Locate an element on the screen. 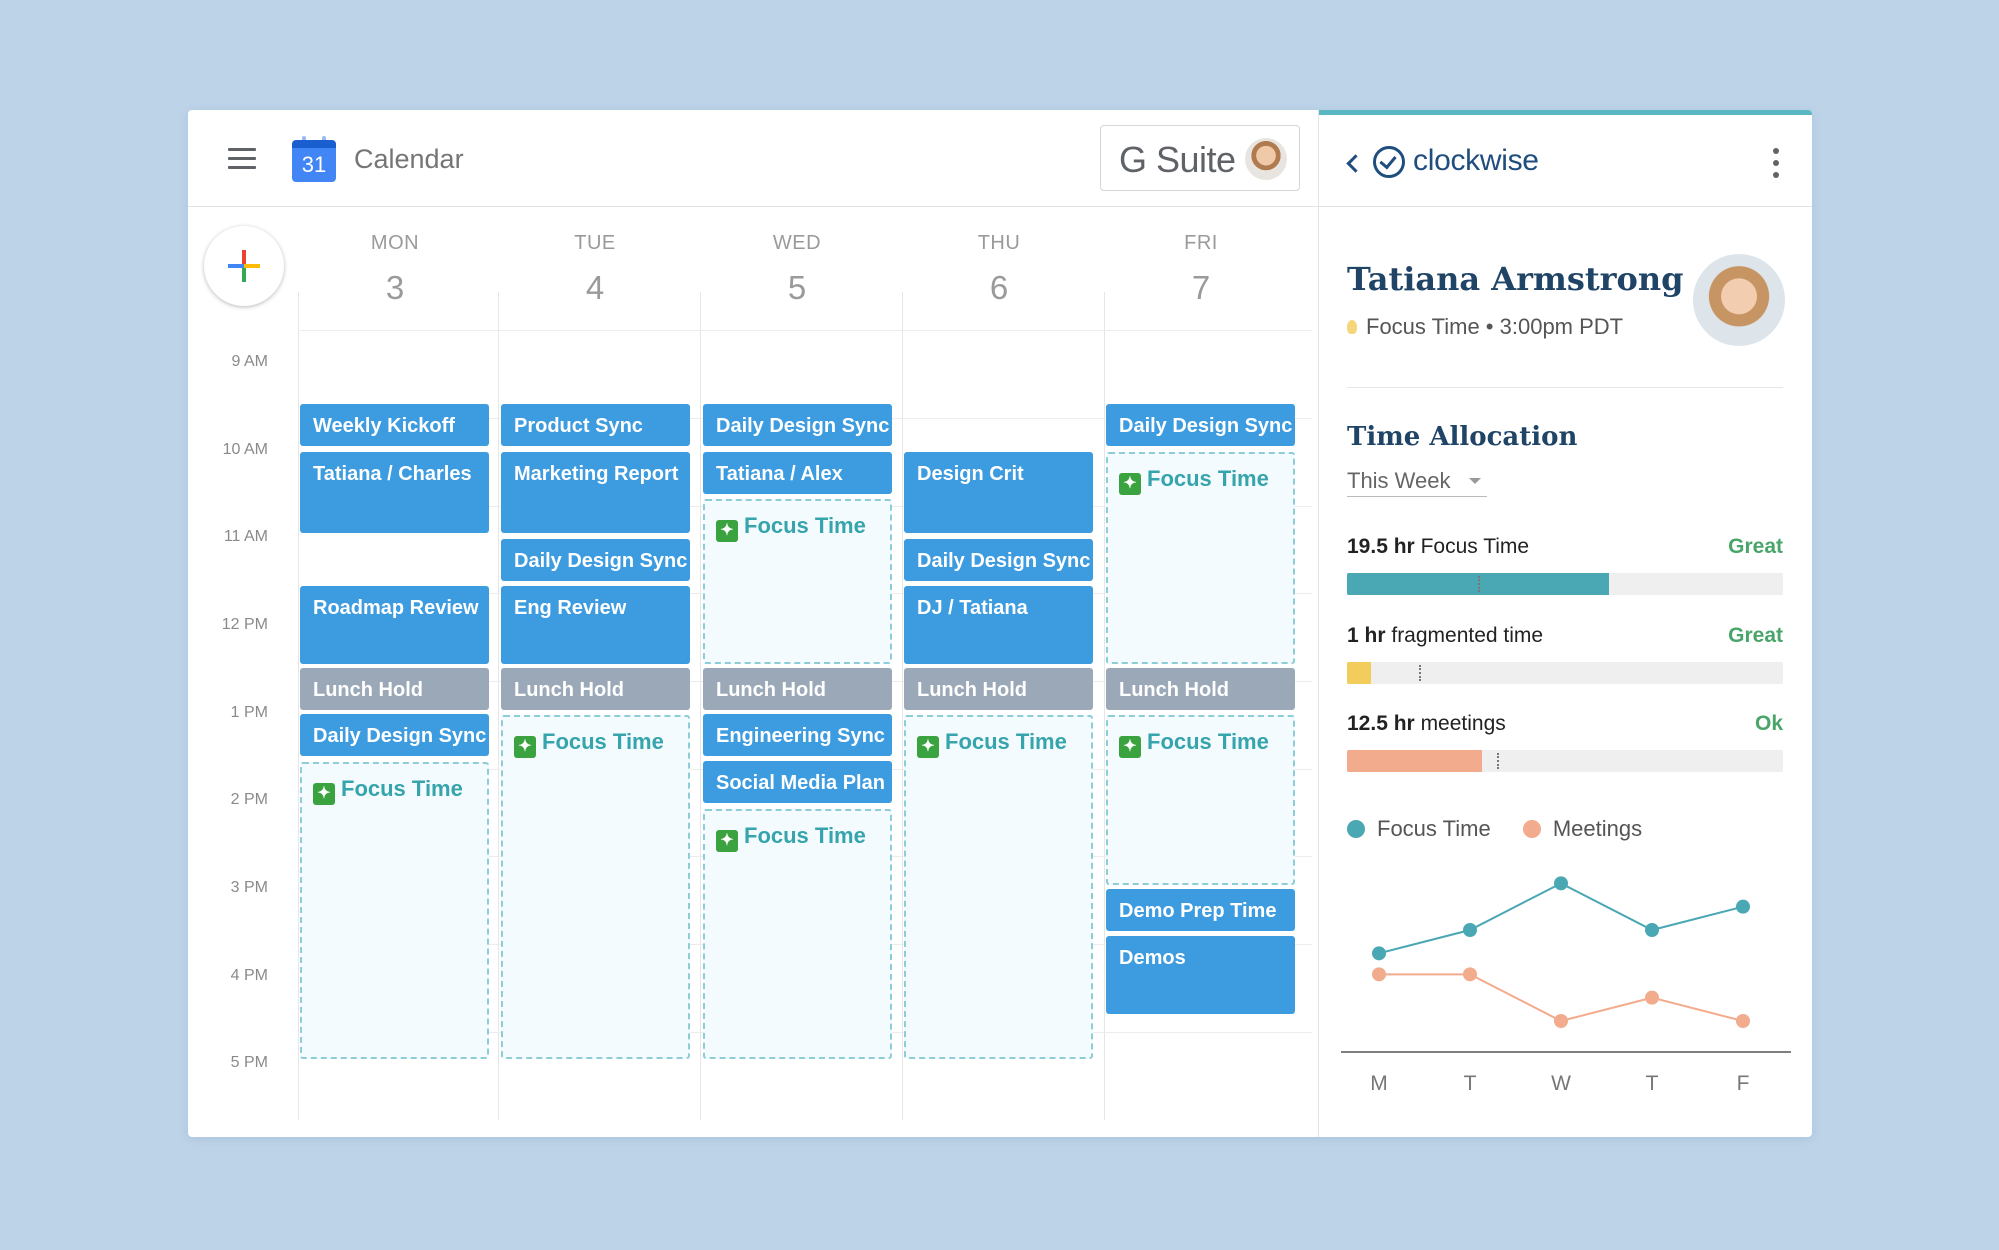  event-marketing-report: Marketing Report is located at coordinates (595, 492).